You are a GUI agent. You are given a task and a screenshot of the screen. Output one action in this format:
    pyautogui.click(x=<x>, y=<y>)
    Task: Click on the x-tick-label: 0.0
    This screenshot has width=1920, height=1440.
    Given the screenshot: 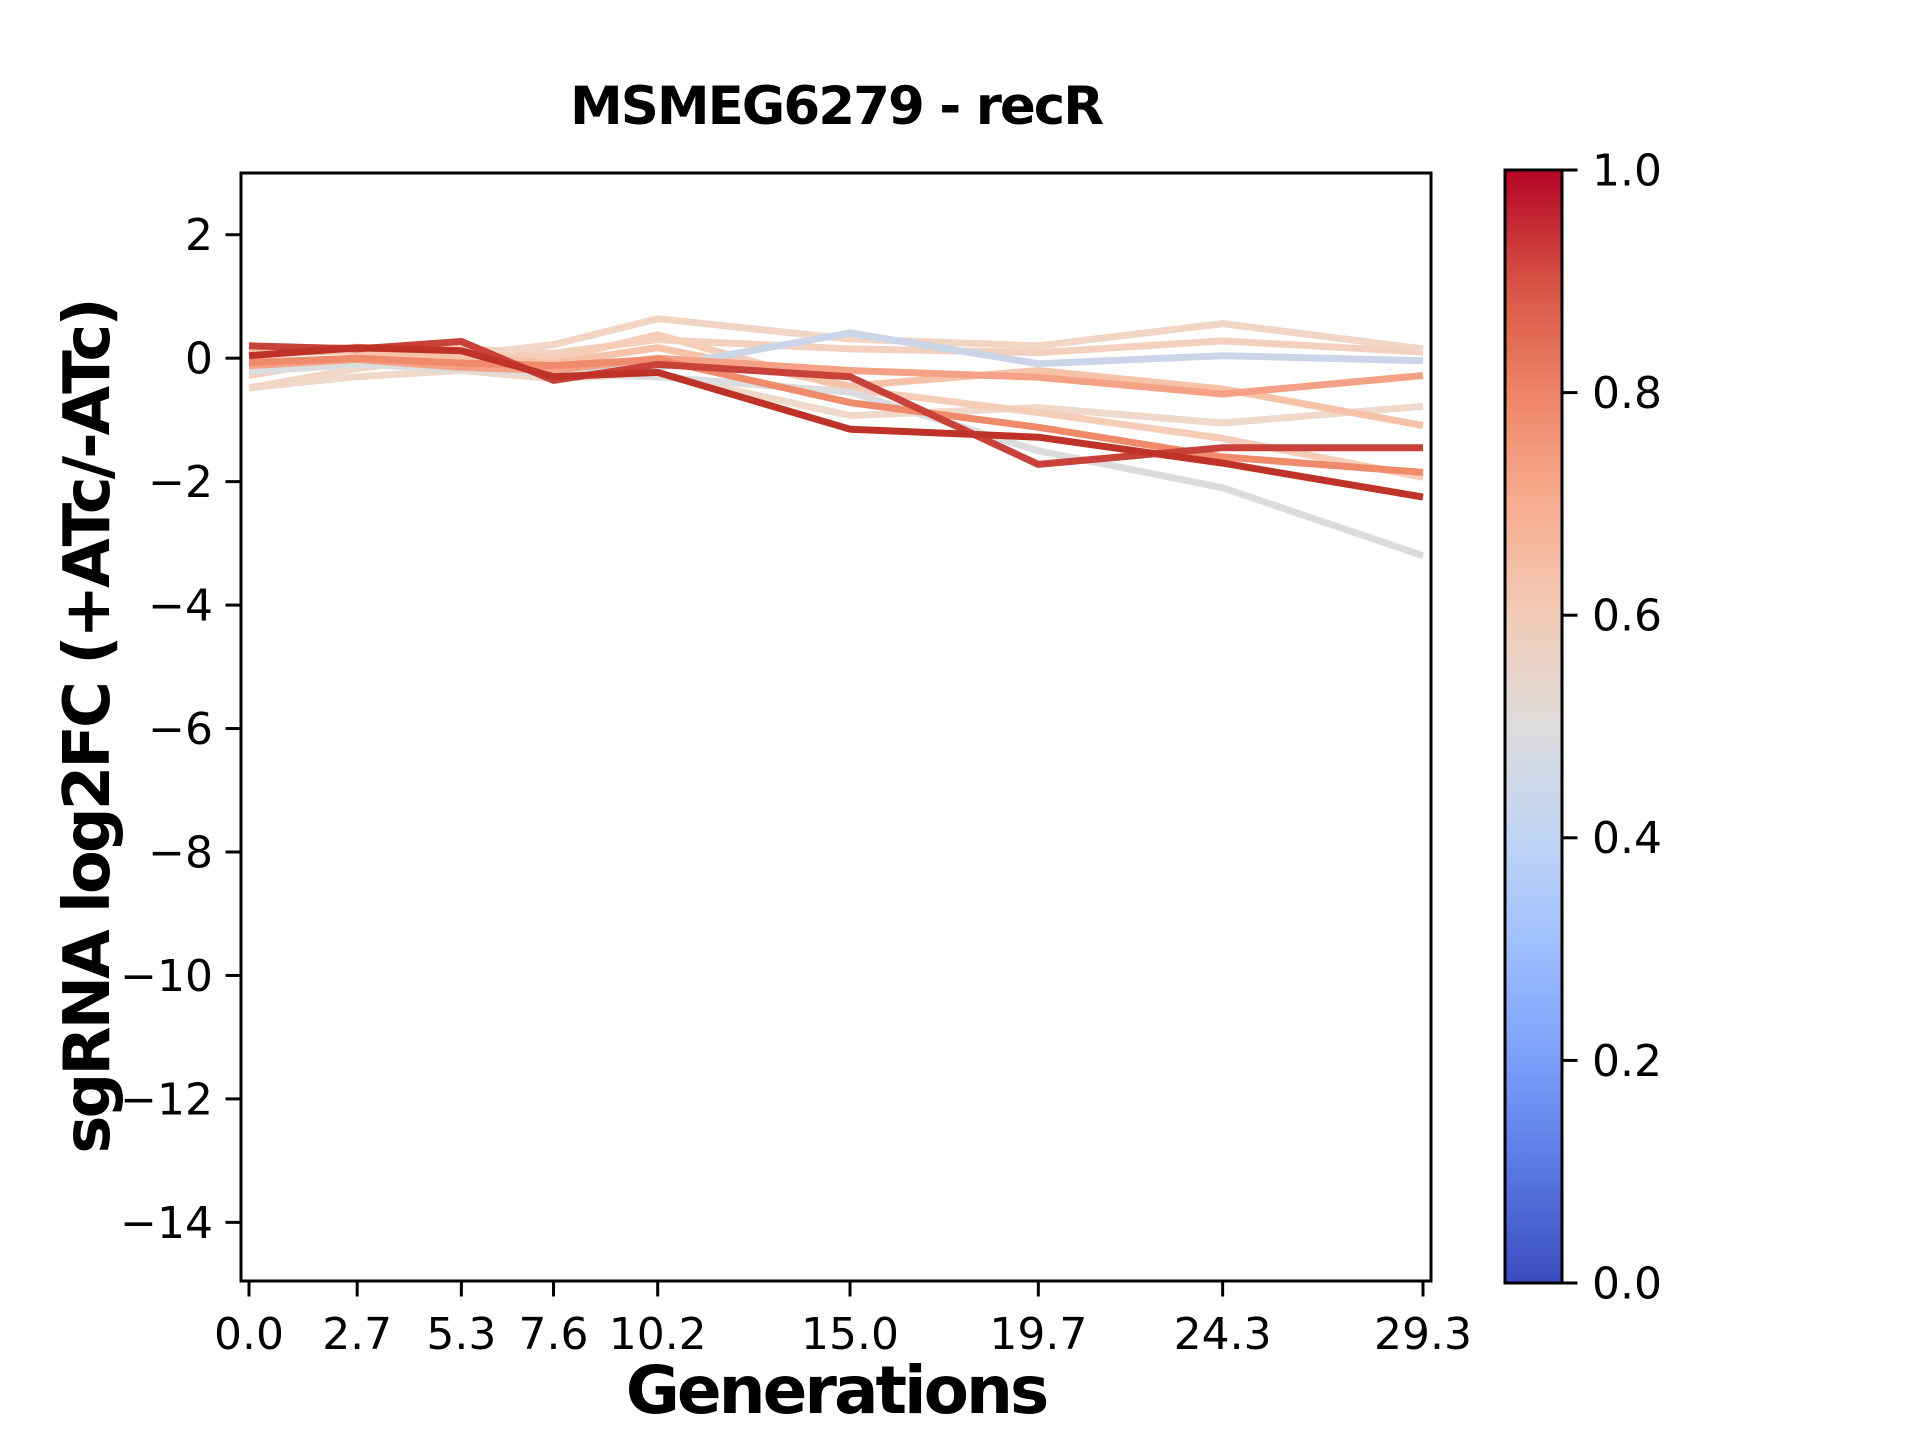 What is the action you would take?
    pyautogui.click(x=249, y=1334)
    